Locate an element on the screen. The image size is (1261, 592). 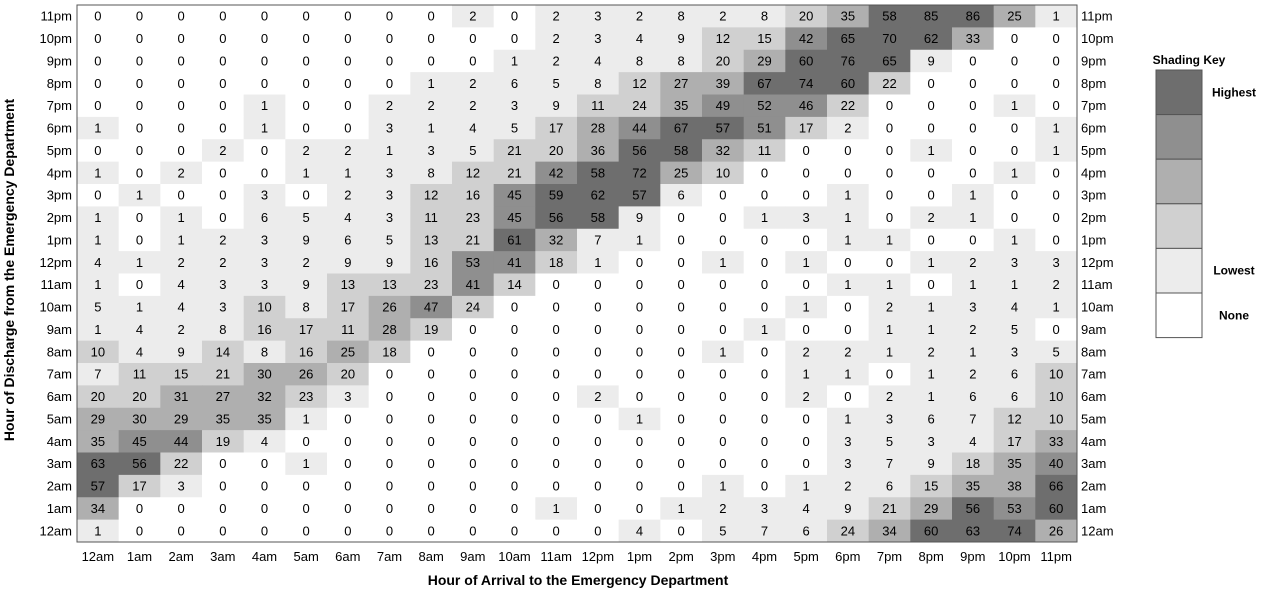
cell-value-label: 10 is located at coordinates (1056, 418).